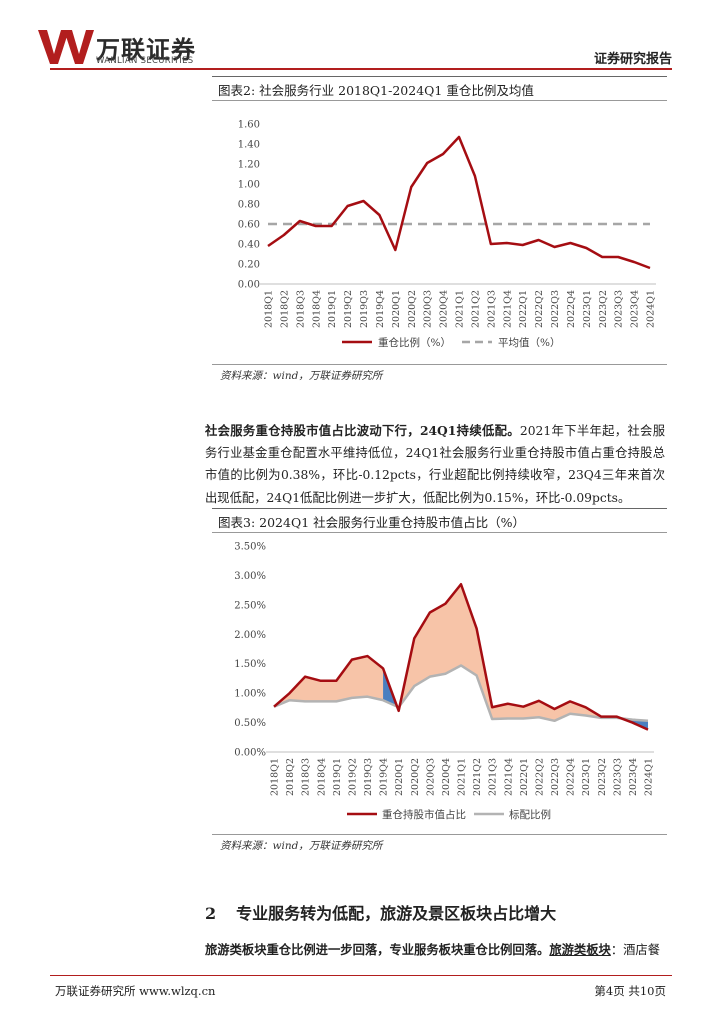 The width and height of the screenshot is (724, 1024). What do you see at coordinates (145, 61) in the screenshot?
I see `logo-text-en: WANLIAN SECURITIES` at bounding box center [145, 61].